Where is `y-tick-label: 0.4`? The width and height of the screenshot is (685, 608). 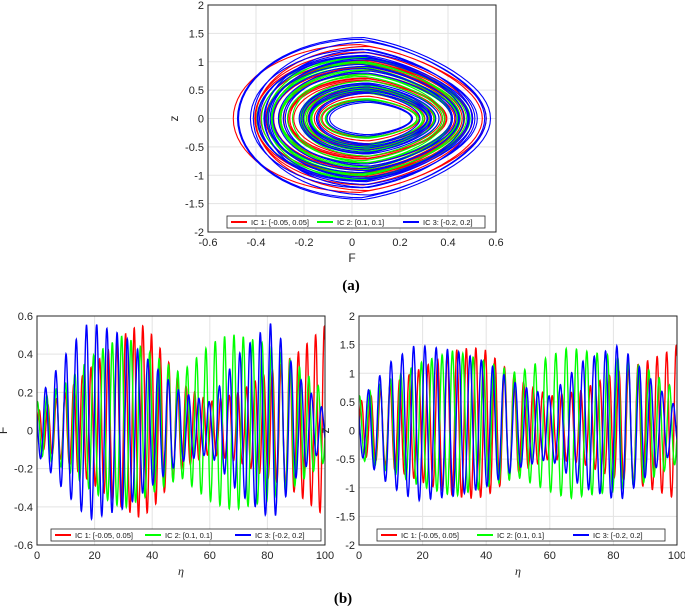
y-tick-label: 0.4 is located at coordinates (25, 355).